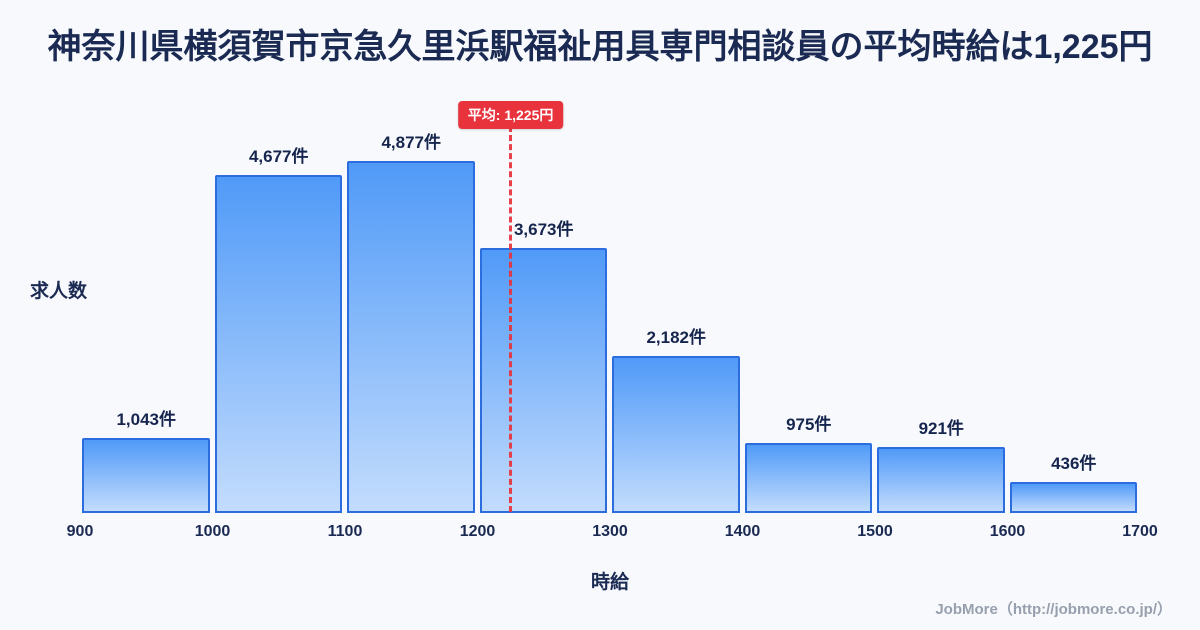  Describe the element at coordinates (1007, 531) in the screenshot. I see `x-tick-label: 1600` at that location.